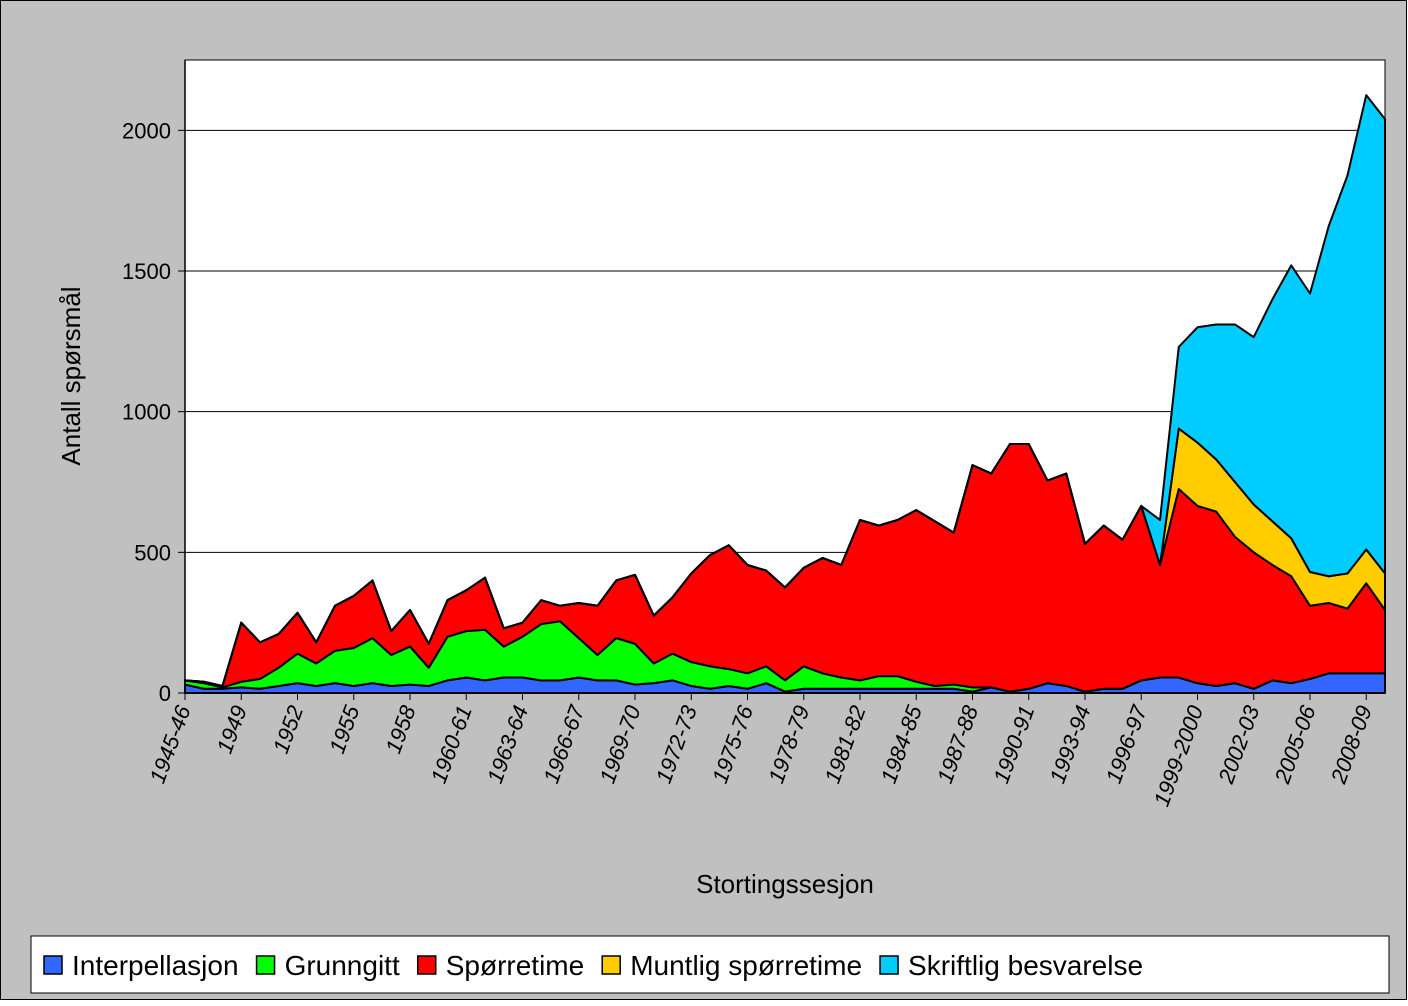 The image size is (1408, 1006). Describe the element at coordinates (515, 965) in the screenshot. I see `legend-label: Spørretime` at that location.